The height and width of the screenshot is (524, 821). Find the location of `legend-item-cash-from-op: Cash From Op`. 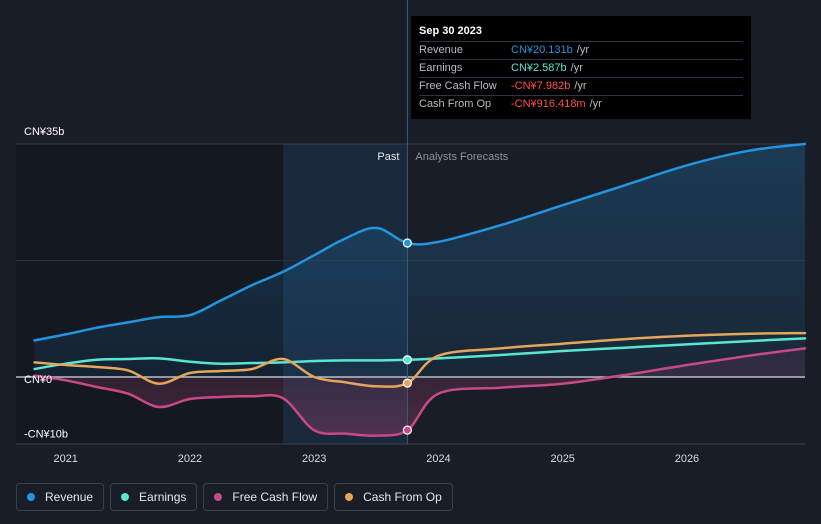

legend-item-cash-from-op: Cash From Op is located at coordinates (393, 497).